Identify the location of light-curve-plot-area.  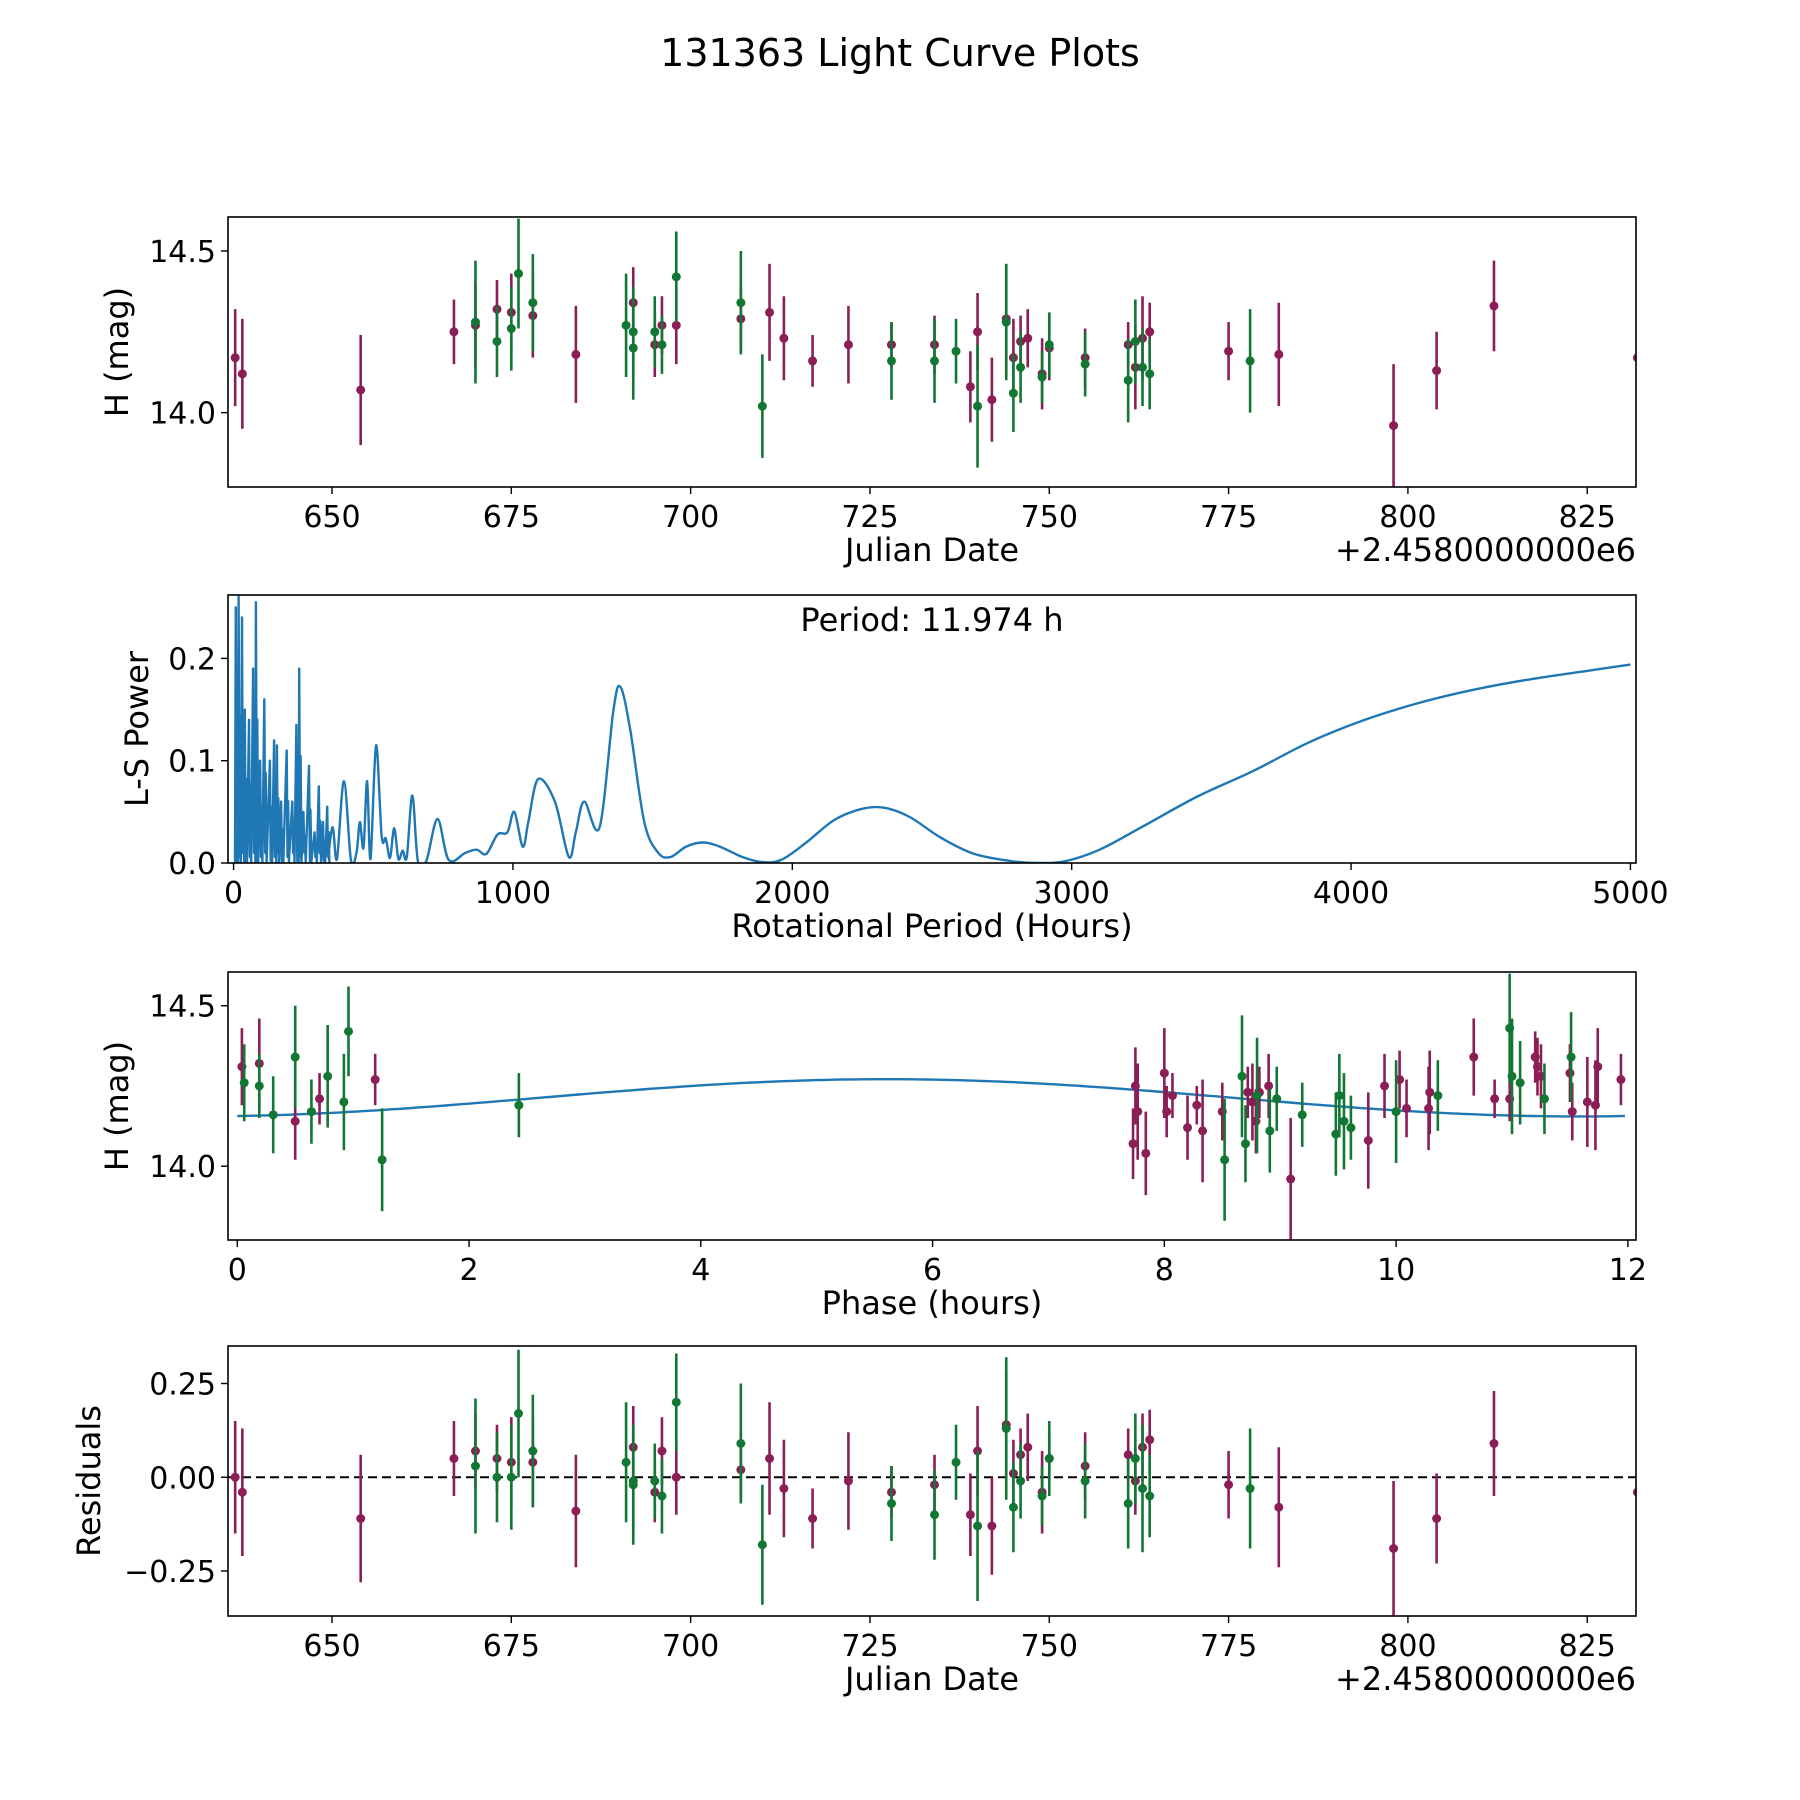
(933, 352).